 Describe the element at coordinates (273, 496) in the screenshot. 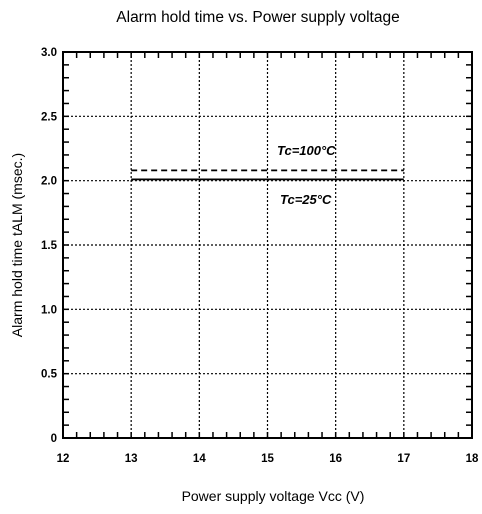

I see `x-axis-label: Power supply voltage Vcc (V)` at that location.